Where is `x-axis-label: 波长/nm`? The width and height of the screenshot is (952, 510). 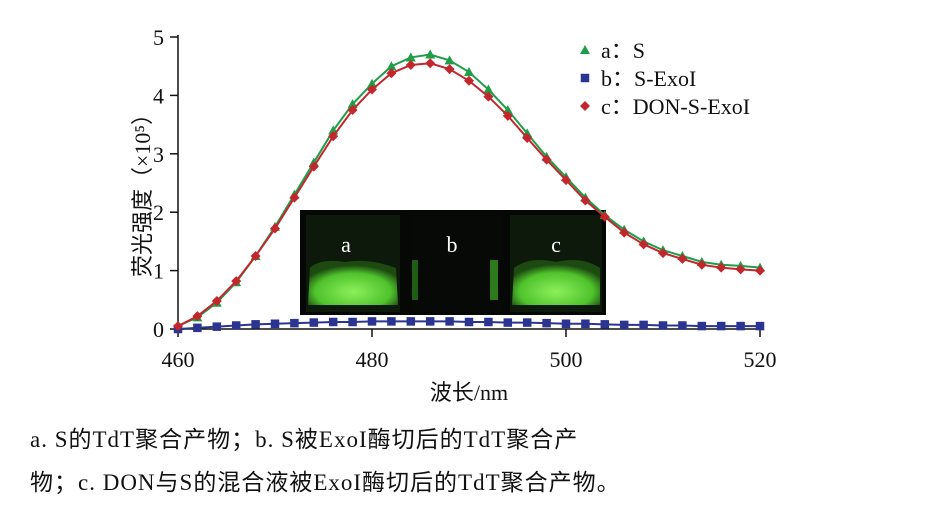 x-axis-label: 波长/nm is located at coordinates (469, 392).